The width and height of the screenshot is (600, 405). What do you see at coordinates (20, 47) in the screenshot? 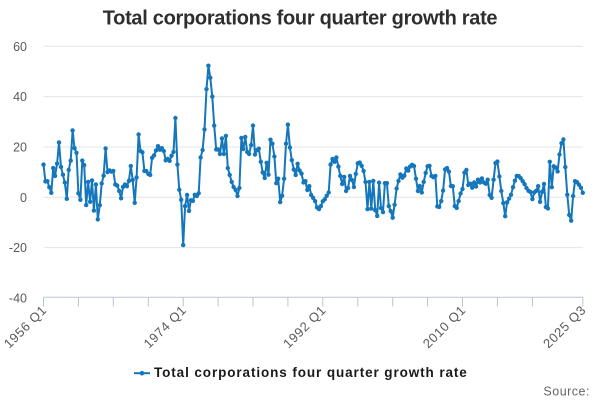
I see `svg-text: 60` at bounding box center [20, 47].